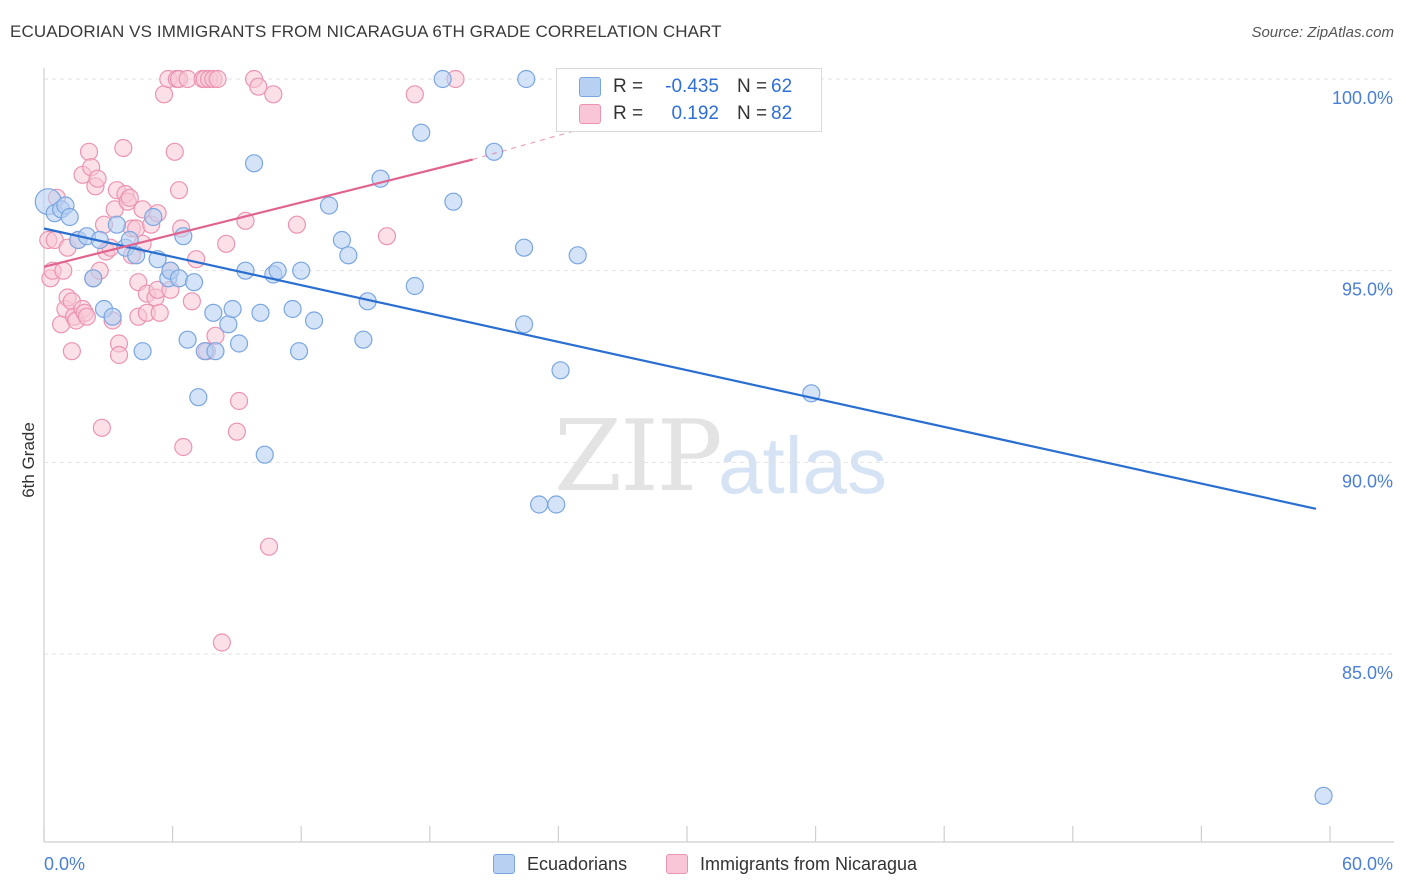  What do you see at coordinates (577, 863) in the screenshot?
I see `legend-label: Ecuadorians` at bounding box center [577, 863].